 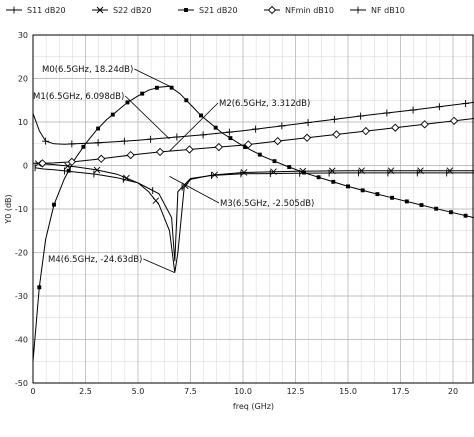 I want to click on legend-label: NF dB10, so click(x=388, y=10).